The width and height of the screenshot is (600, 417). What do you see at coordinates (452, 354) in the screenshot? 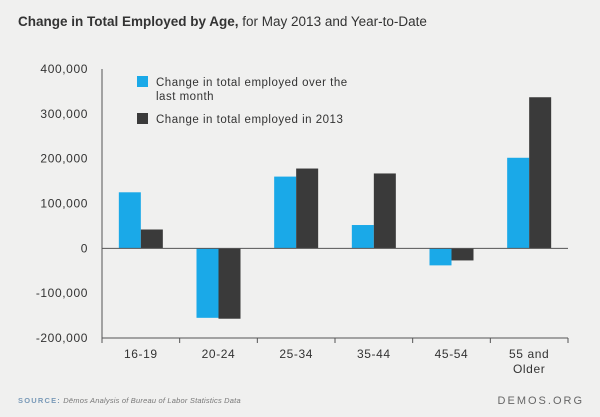
I see `x-tick-label: 45-54` at bounding box center [452, 354].